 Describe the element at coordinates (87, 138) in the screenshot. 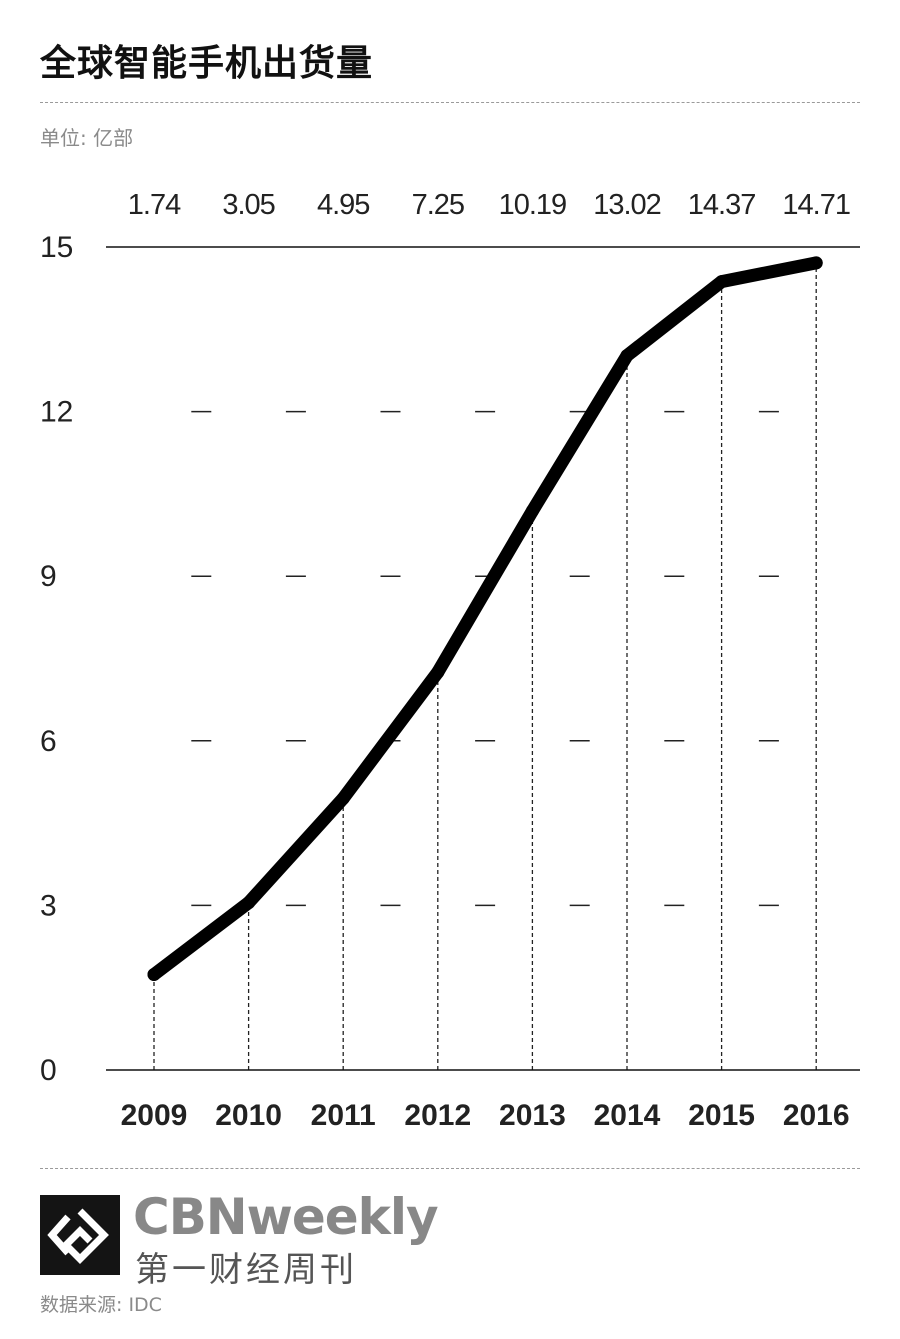

I see `unit-label: 单位: 亿部` at that location.